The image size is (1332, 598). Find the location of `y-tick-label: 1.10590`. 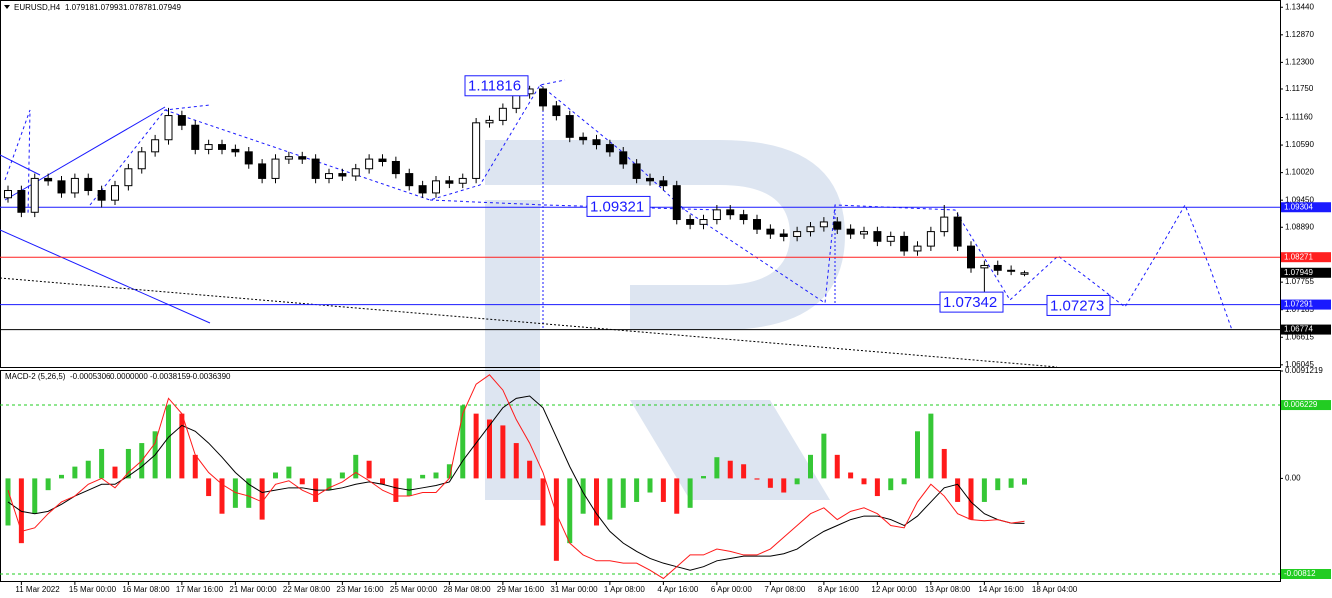

y-tick-label: 1.10590 is located at coordinates (1299, 144).